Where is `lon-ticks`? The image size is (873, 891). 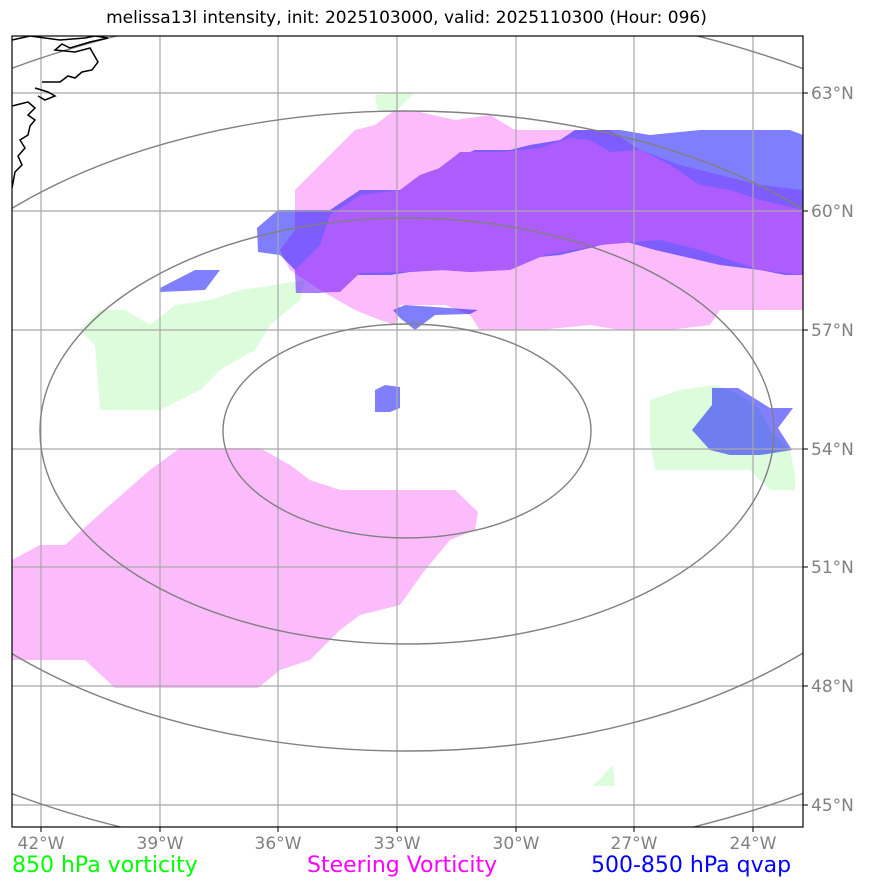
lon-ticks is located at coordinates (397, 829).